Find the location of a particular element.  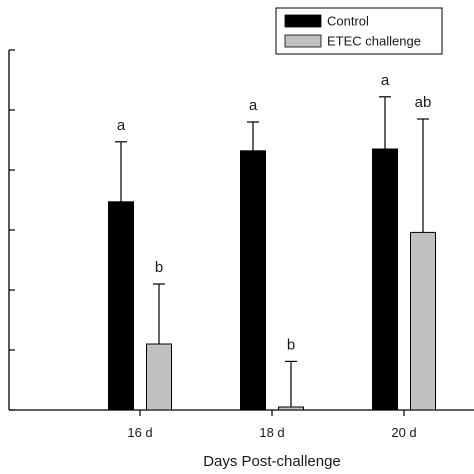

x-tick-label-1: 18 d is located at coordinates (271, 432).